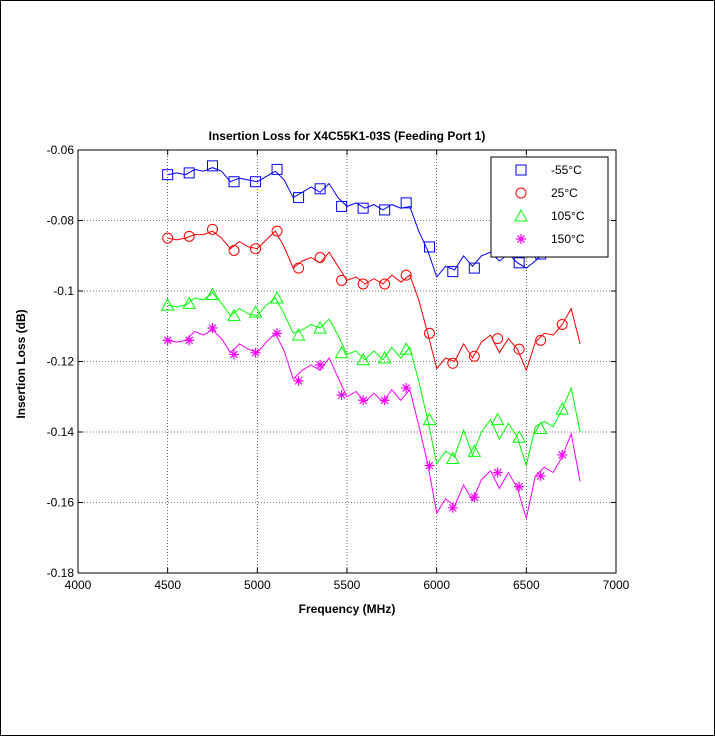 This screenshot has width=715, height=736. What do you see at coordinates (61, 573) in the screenshot?
I see `y-tick-label: -0.18` at bounding box center [61, 573].